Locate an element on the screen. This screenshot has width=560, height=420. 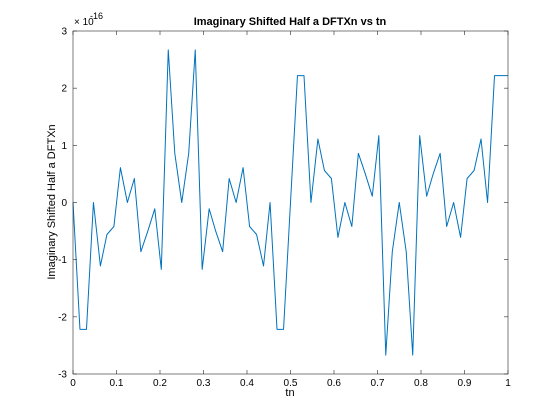
y-tick-label: 0 is located at coordinates (64, 203).